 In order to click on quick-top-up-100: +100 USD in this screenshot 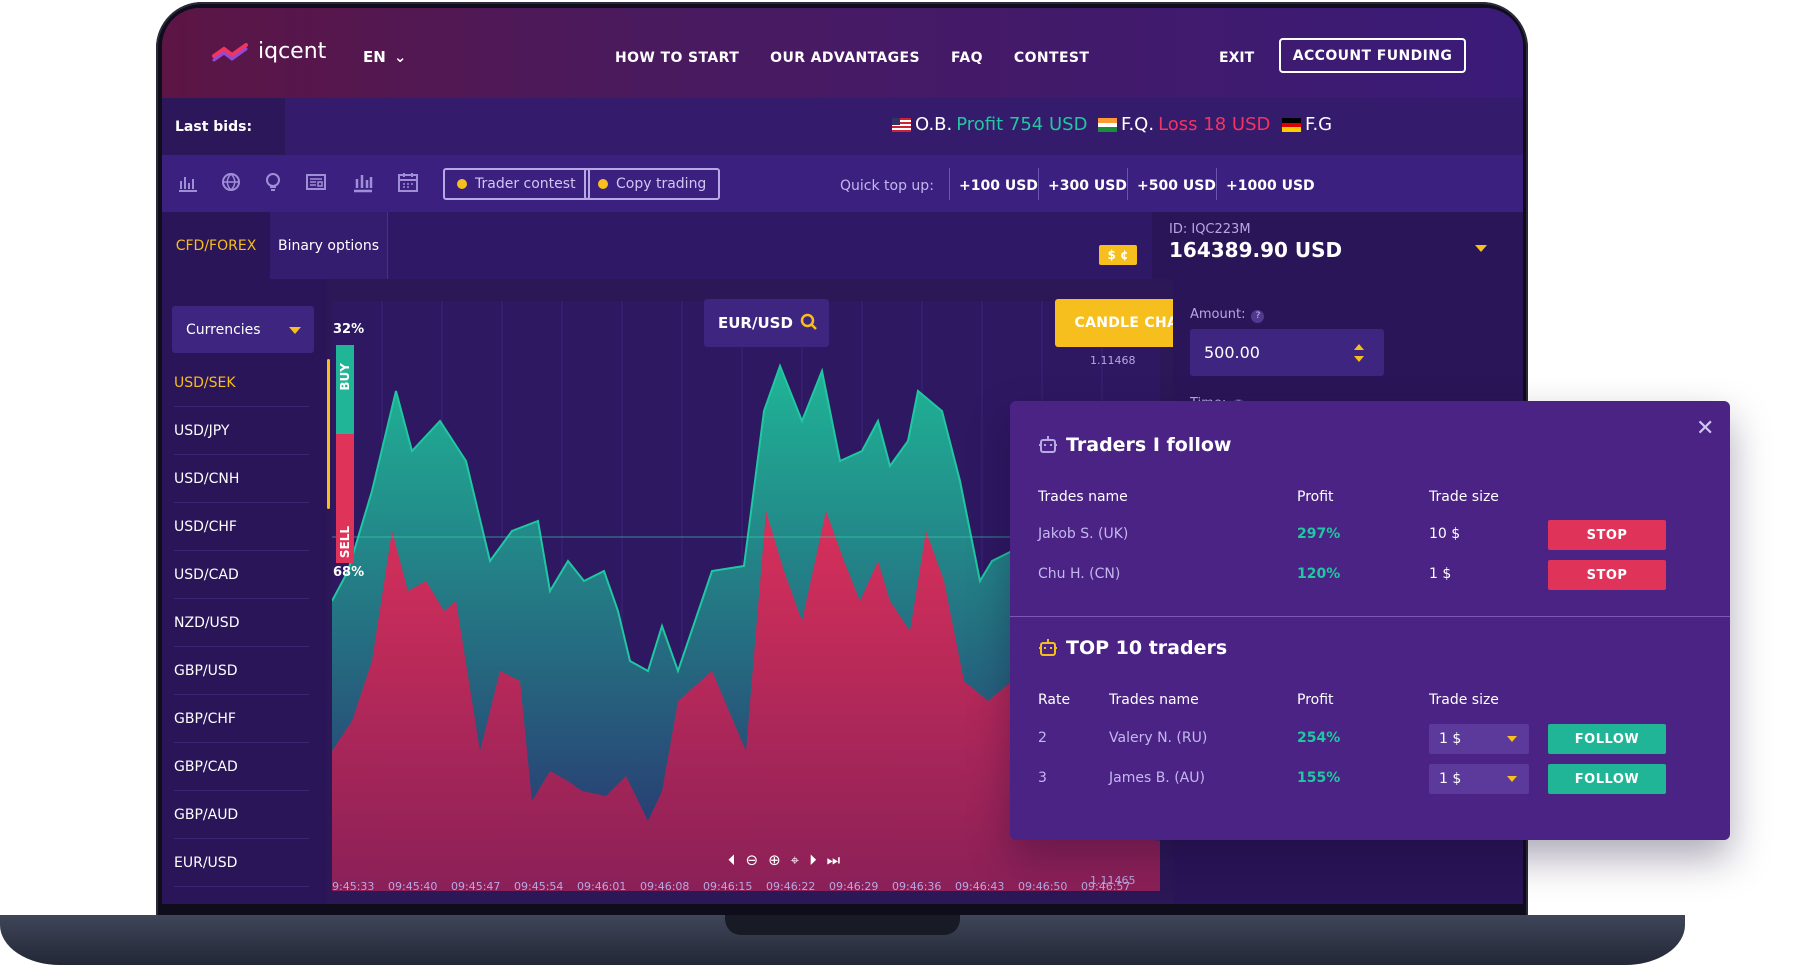, I will do `click(998, 186)`.